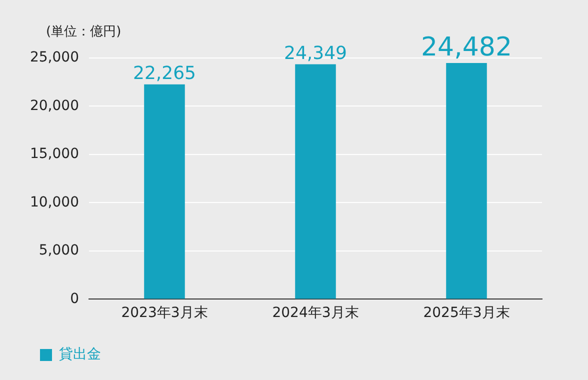  Describe the element at coordinates (54, 106) in the screenshot. I see `y-tick-label: 20,000` at that location.